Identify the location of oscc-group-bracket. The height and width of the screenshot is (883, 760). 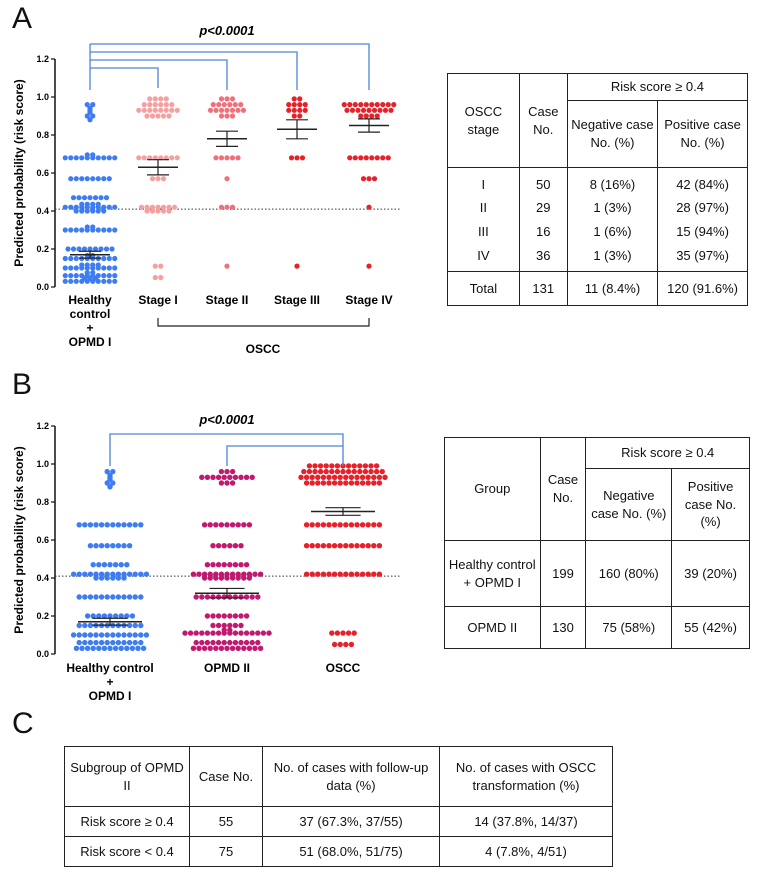
(263, 322).